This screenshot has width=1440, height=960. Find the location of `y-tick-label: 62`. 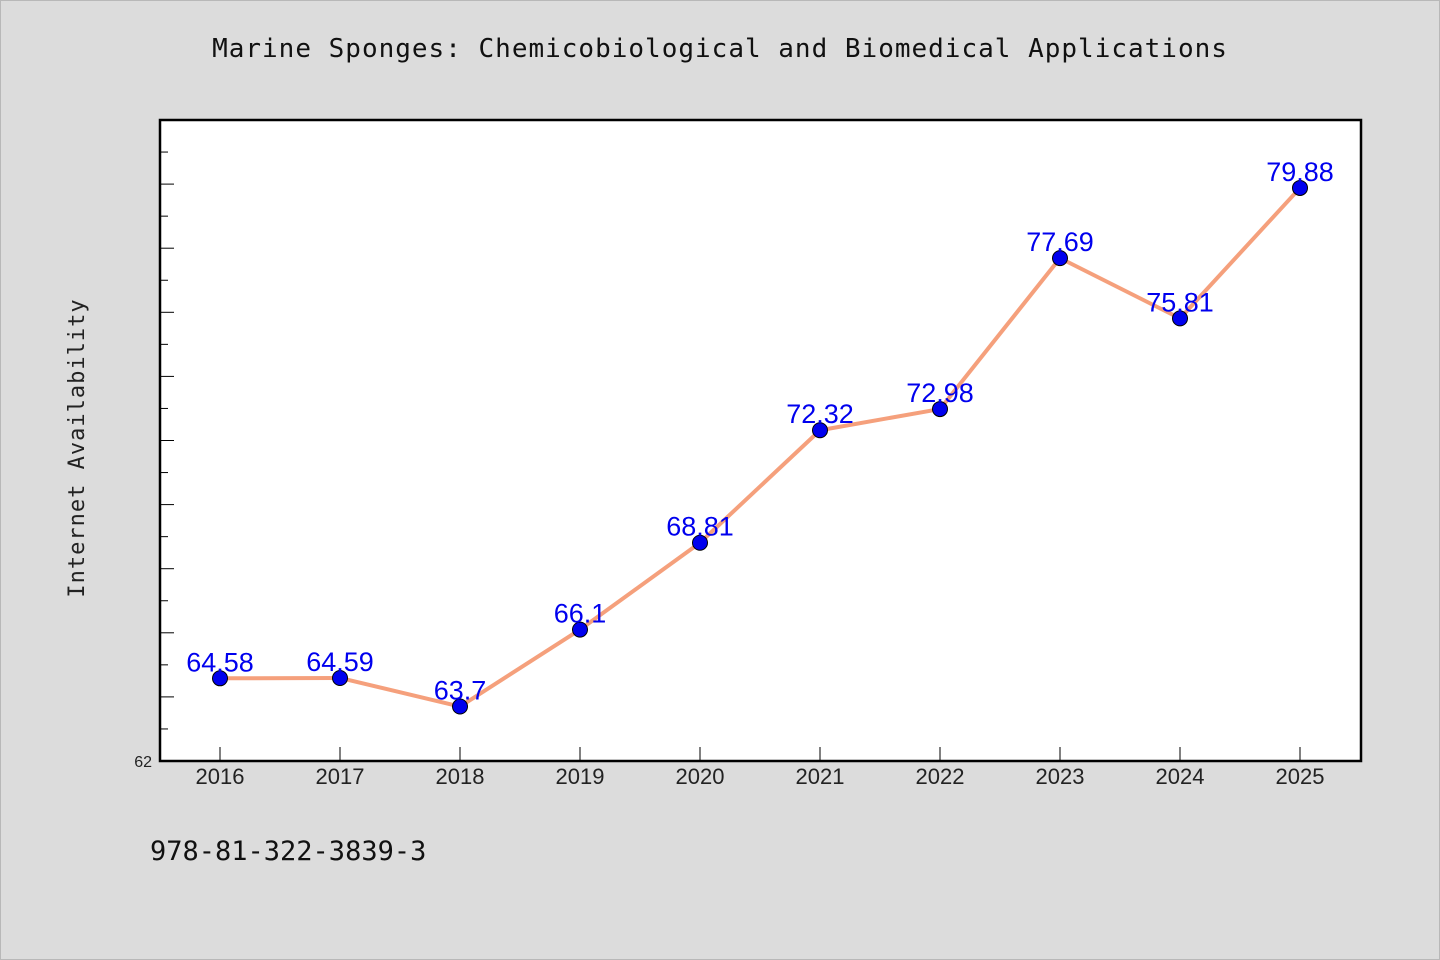

y-tick-label: 62 is located at coordinates (143, 762).